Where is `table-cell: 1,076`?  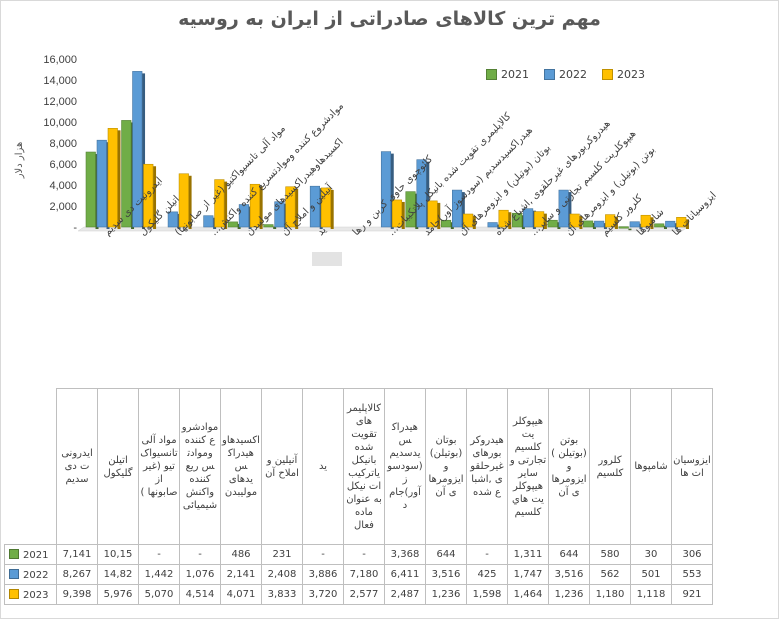
table-cell: 1,076 is located at coordinates (200, 574).